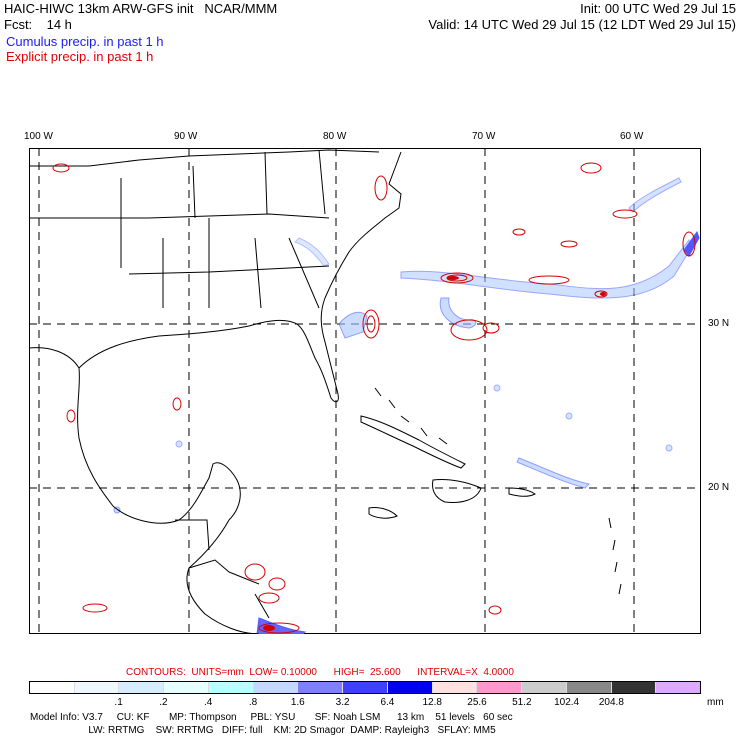 The image size is (740, 740). What do you see at coordinates (85, 41) in the screenshot?
I see `cumulus-legend: Cumulus precip. in past 1 h` at bounding box center [85, 41].